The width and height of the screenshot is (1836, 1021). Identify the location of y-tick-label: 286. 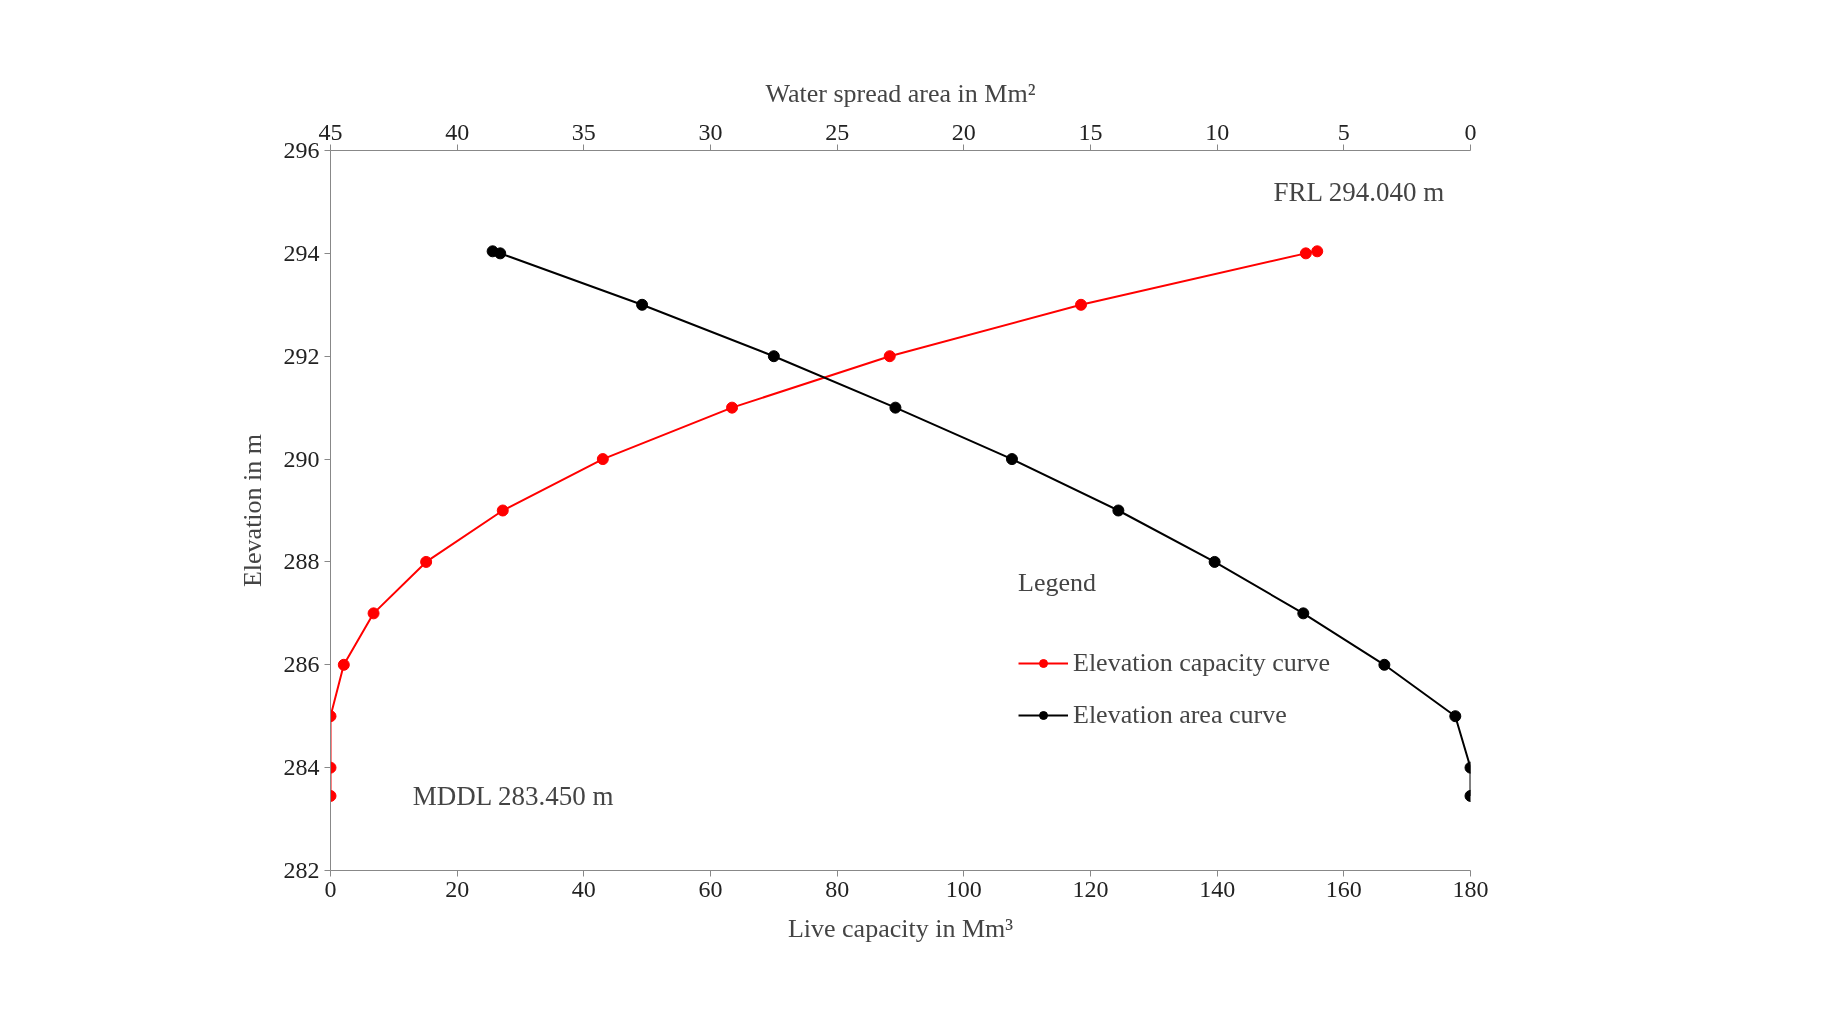
(301, 664).